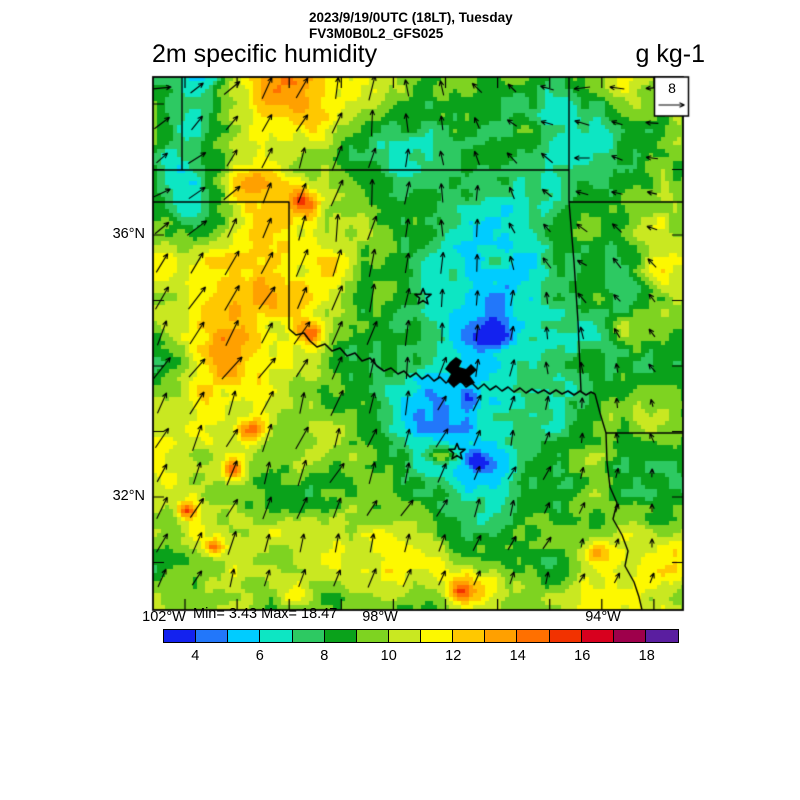  I want to click on colorbar-tick-label: 18, so click(646, 656).